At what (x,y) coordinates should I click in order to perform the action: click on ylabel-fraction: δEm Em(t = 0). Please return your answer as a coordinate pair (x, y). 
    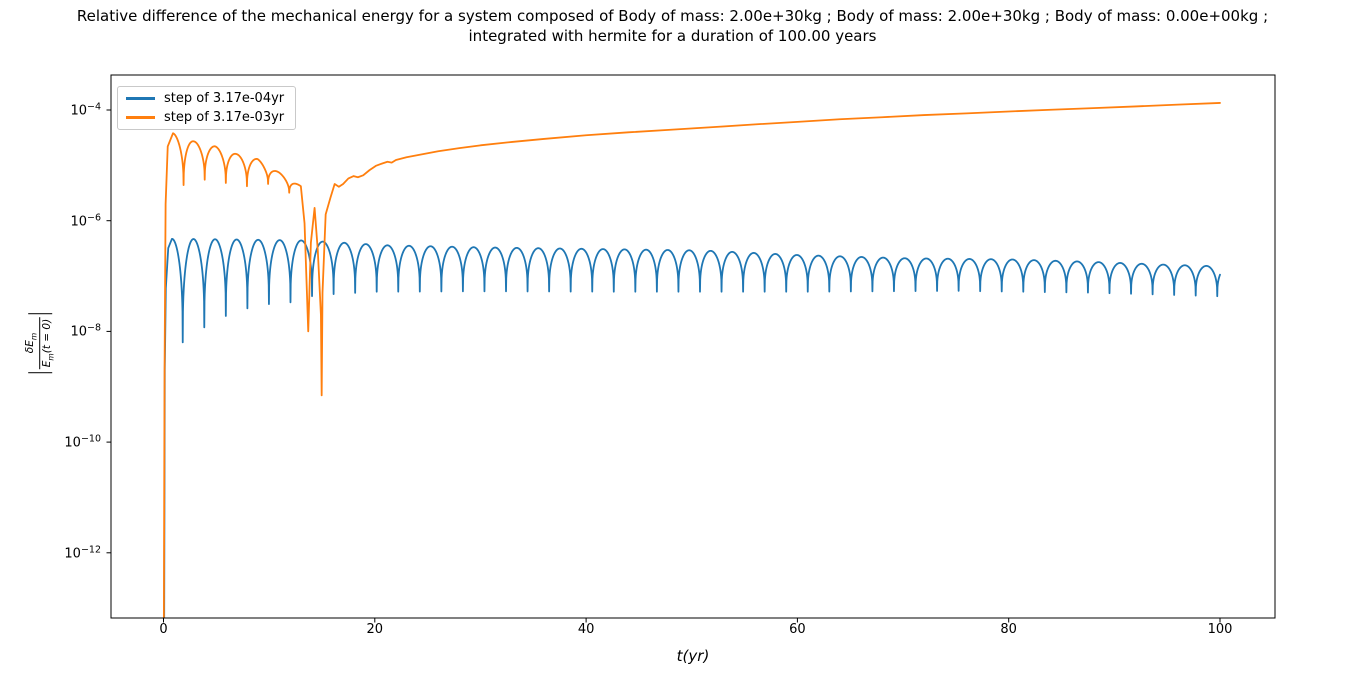
    Looking at the image, I should click on (40, 343).